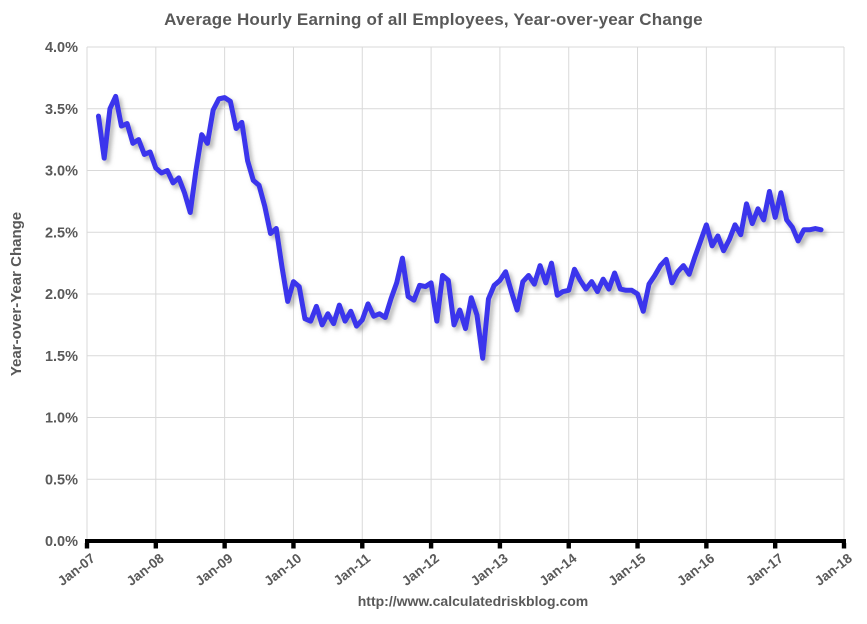 This screenshot has width=867, height=624. Describe the element at coordinates (352, 569) in the screenshot. I see `x-tick-label: Jan-11` at that location.